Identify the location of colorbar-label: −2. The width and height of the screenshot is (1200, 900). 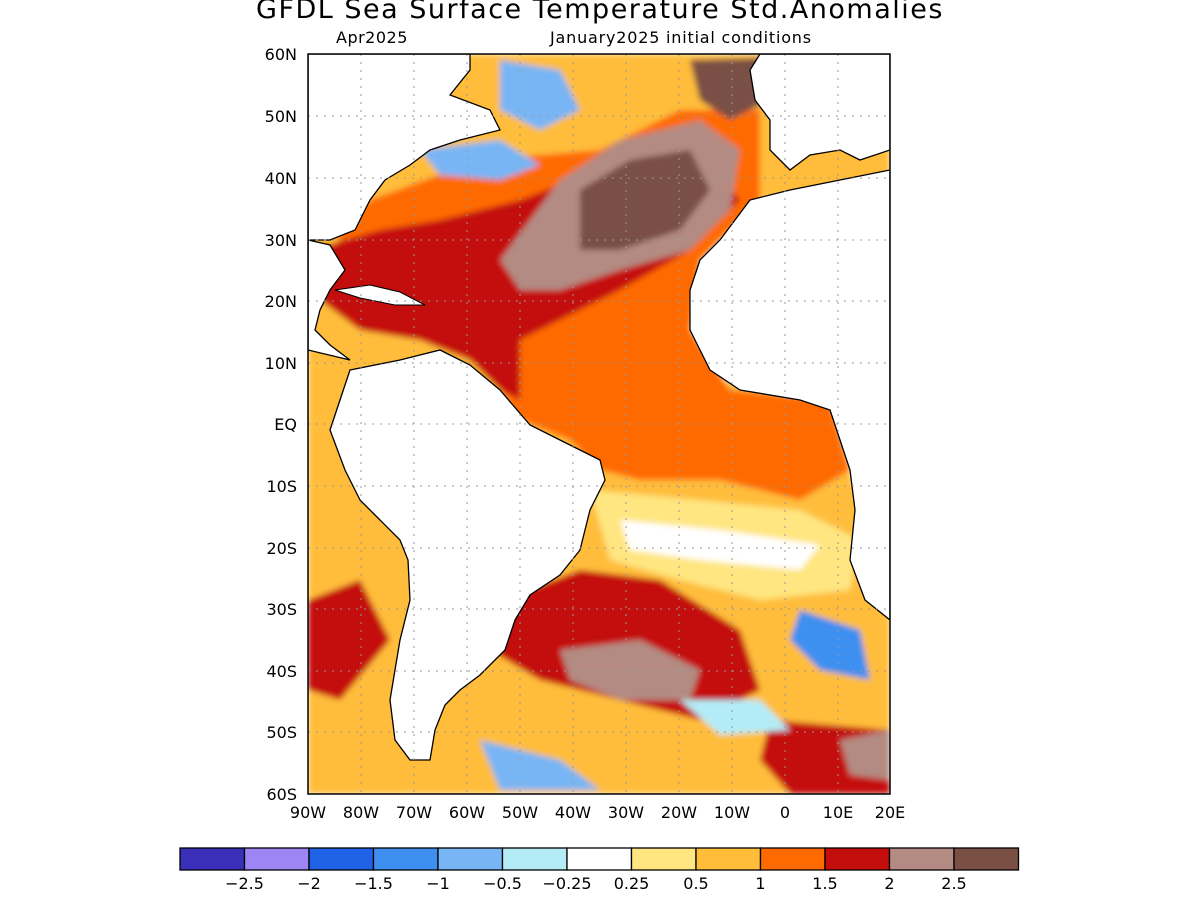
(309, 883).